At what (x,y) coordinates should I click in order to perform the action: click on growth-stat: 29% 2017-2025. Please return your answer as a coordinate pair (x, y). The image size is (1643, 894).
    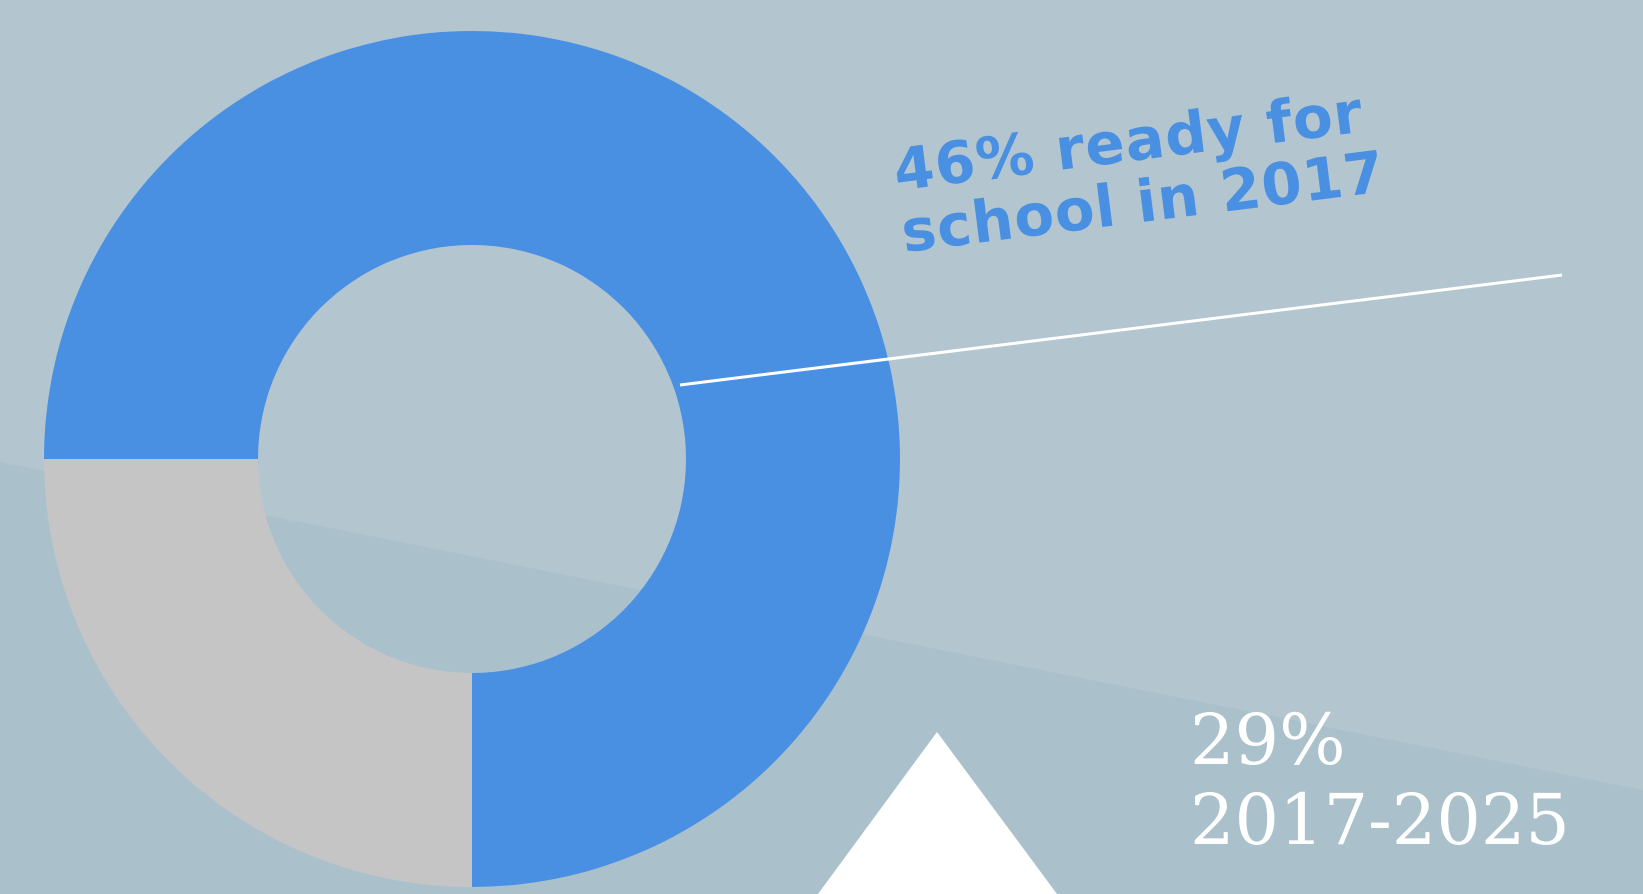
    Looking at the image, I should click on (1380, 780).